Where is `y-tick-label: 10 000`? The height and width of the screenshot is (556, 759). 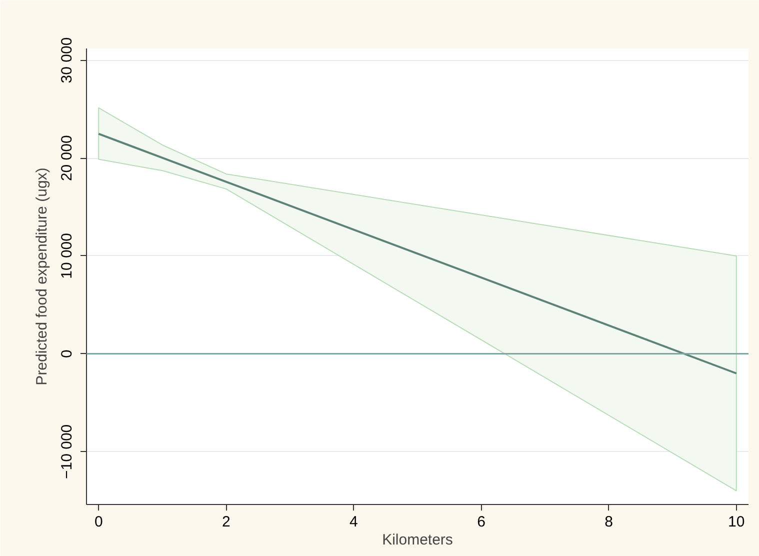
y-tick-label: 10 000 is located at coordinates (67, 256).